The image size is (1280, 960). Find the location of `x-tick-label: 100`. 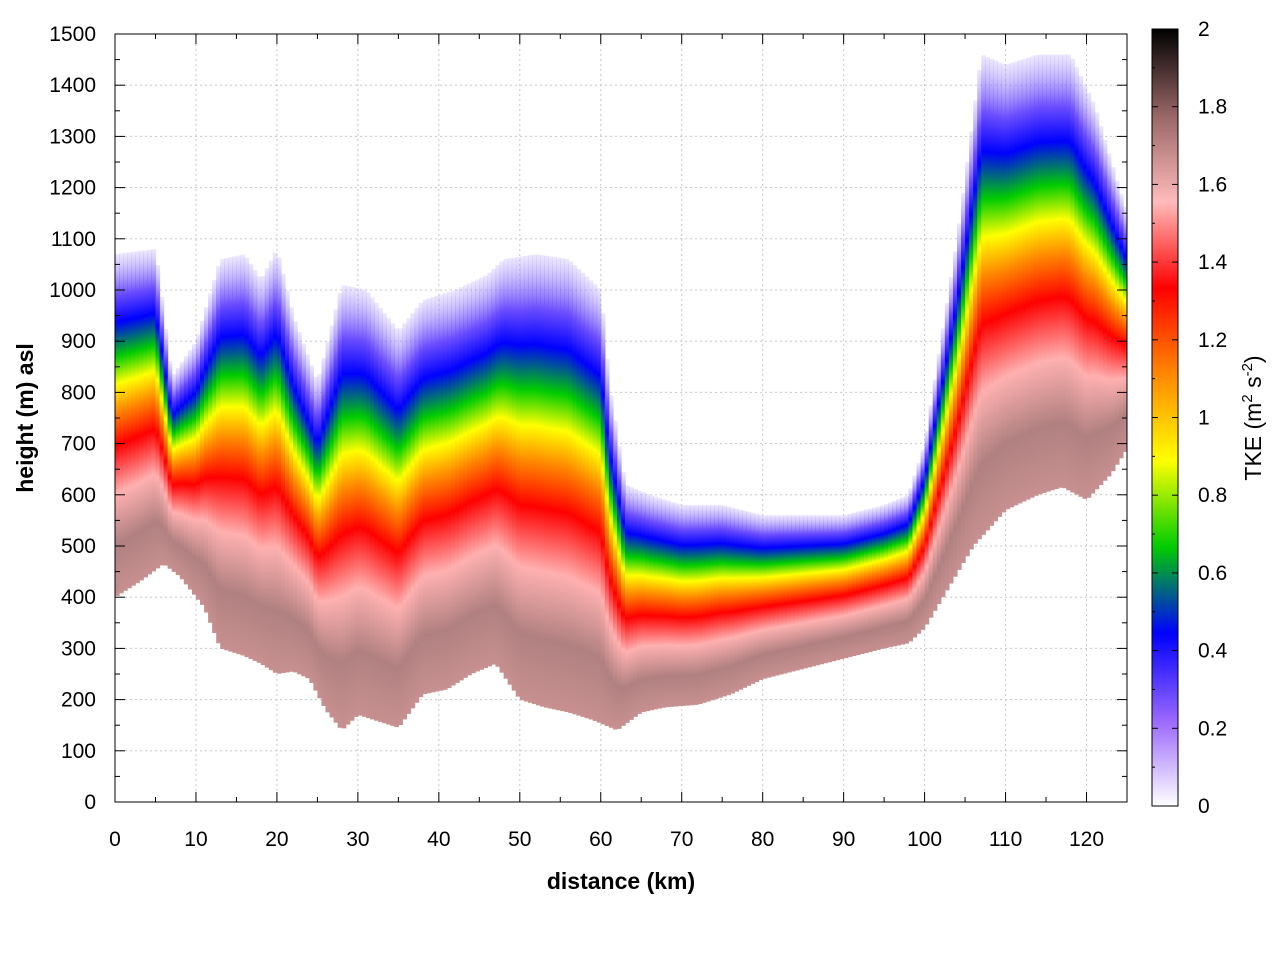

x-tick-label: 100 is located at coordinates (924, 839).